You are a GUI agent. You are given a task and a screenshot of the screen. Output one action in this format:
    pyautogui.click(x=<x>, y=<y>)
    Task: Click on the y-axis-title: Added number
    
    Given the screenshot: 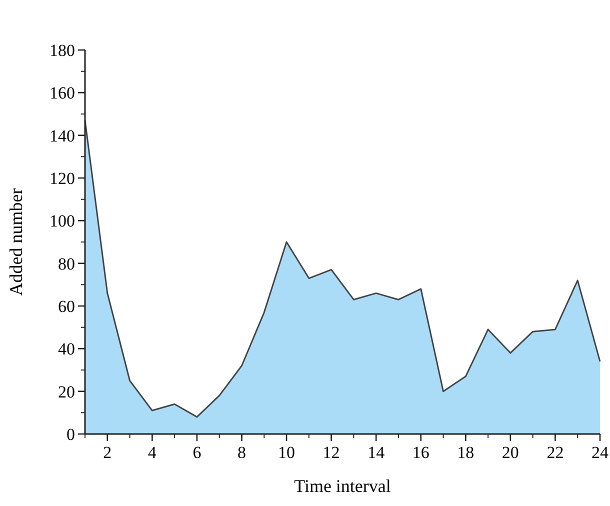 What is the action you would take?
    pyautogui.click(x=16, y=242)
    